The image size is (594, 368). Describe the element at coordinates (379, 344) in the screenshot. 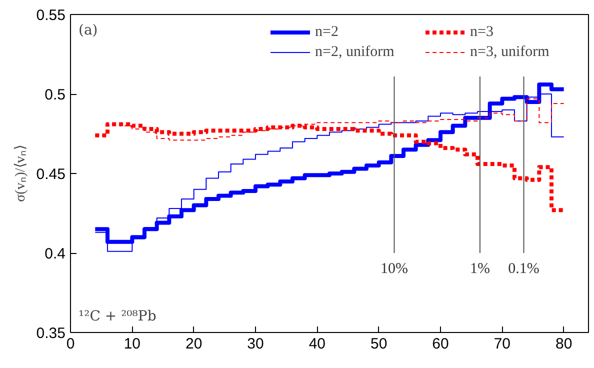

I see `x-tick-label: 50` at that location.